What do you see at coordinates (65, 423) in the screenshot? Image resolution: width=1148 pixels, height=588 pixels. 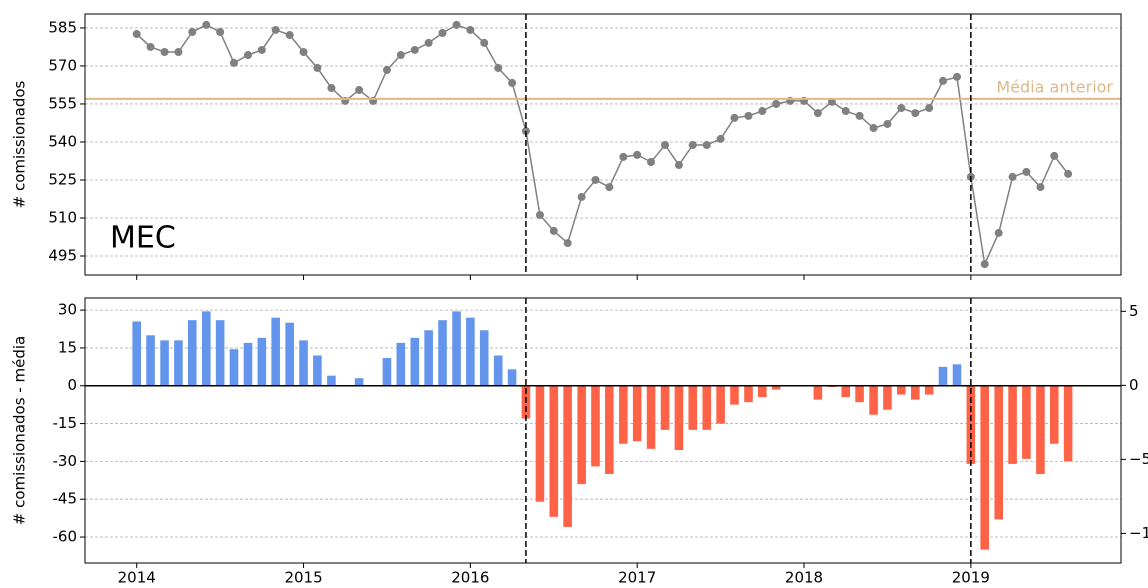 I see `y-tick-label: -15` at bounding box center [65, 423].